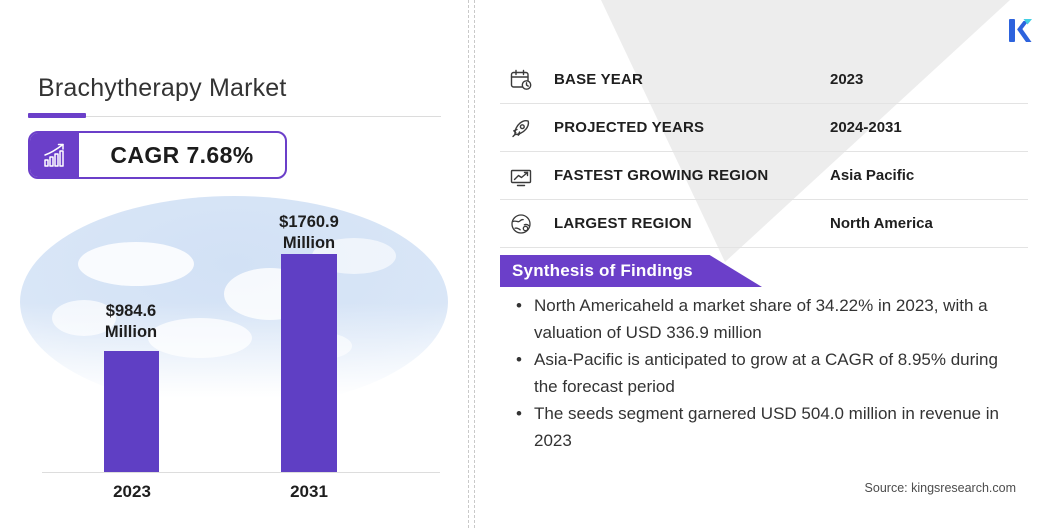 The width and height of the screenshot is (1056, 528). Describe the element at coordinates (521, 224) in the screenshot. I see `globe-icon` at that location.